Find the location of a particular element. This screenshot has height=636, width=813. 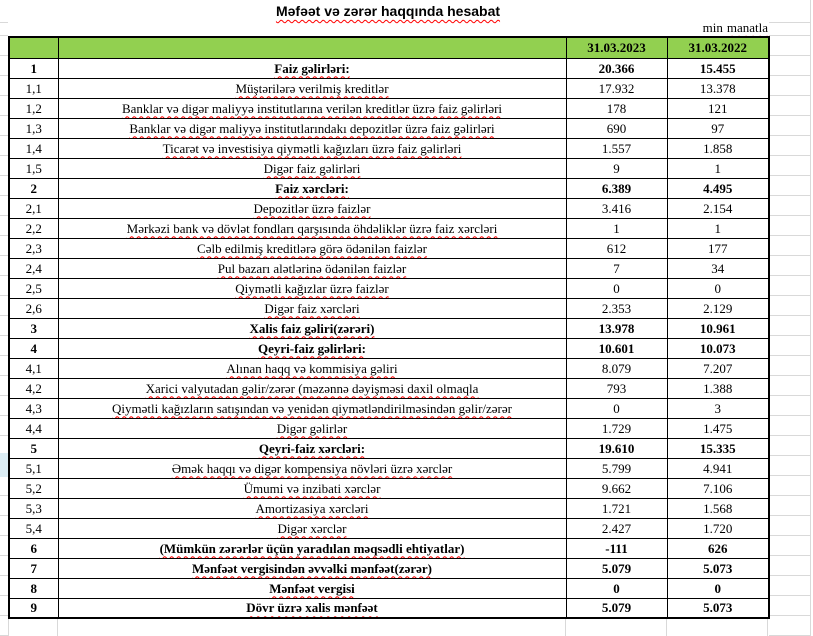

value-2022-cell: 13.378 is located at coordinates (718, 88).